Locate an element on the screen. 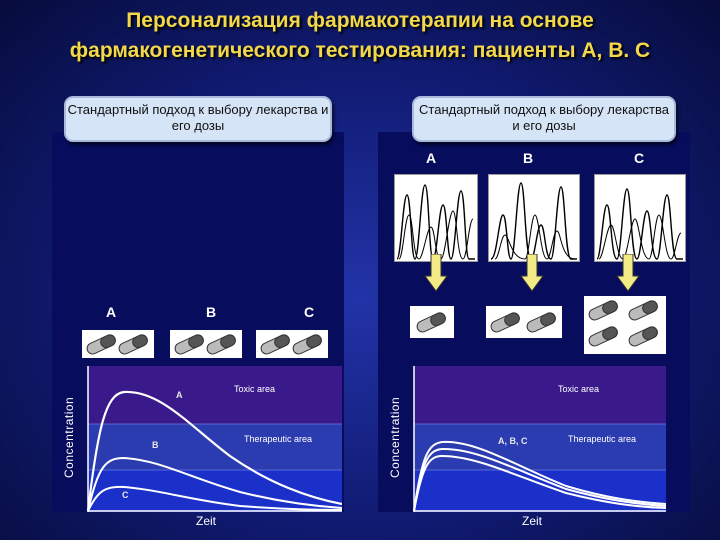  pills-right-c-icon is located at coordinates (625, 325).